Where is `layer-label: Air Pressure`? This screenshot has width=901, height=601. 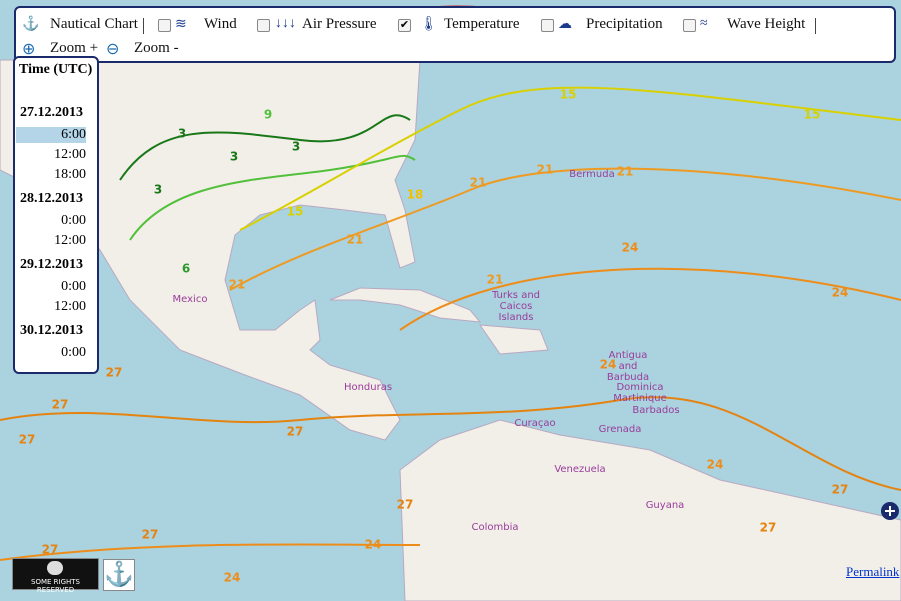 layer-label: Air Pressure is located at coordinates (339, 24).